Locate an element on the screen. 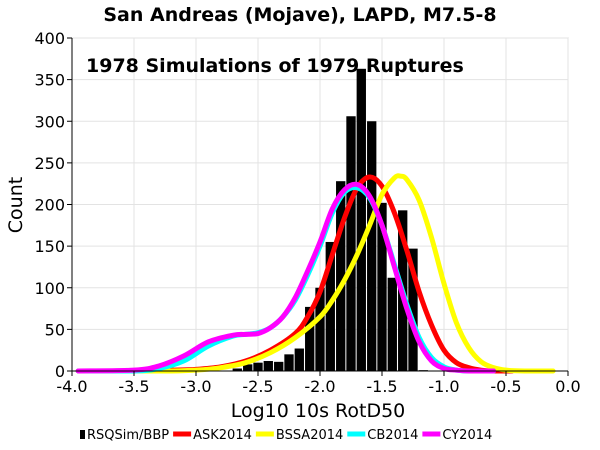 The height and width of the screenshot is (450, 600). y-tick-label: 50 is located at coordinates (55, 329).